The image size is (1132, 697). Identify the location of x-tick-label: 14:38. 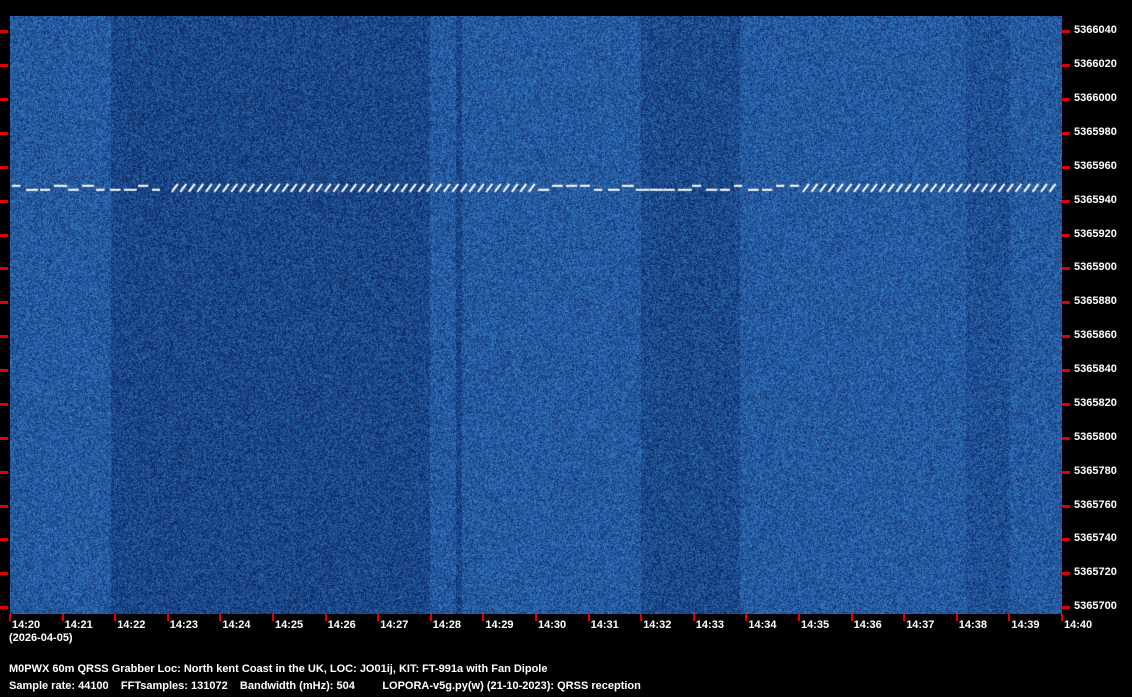
(973, 625).